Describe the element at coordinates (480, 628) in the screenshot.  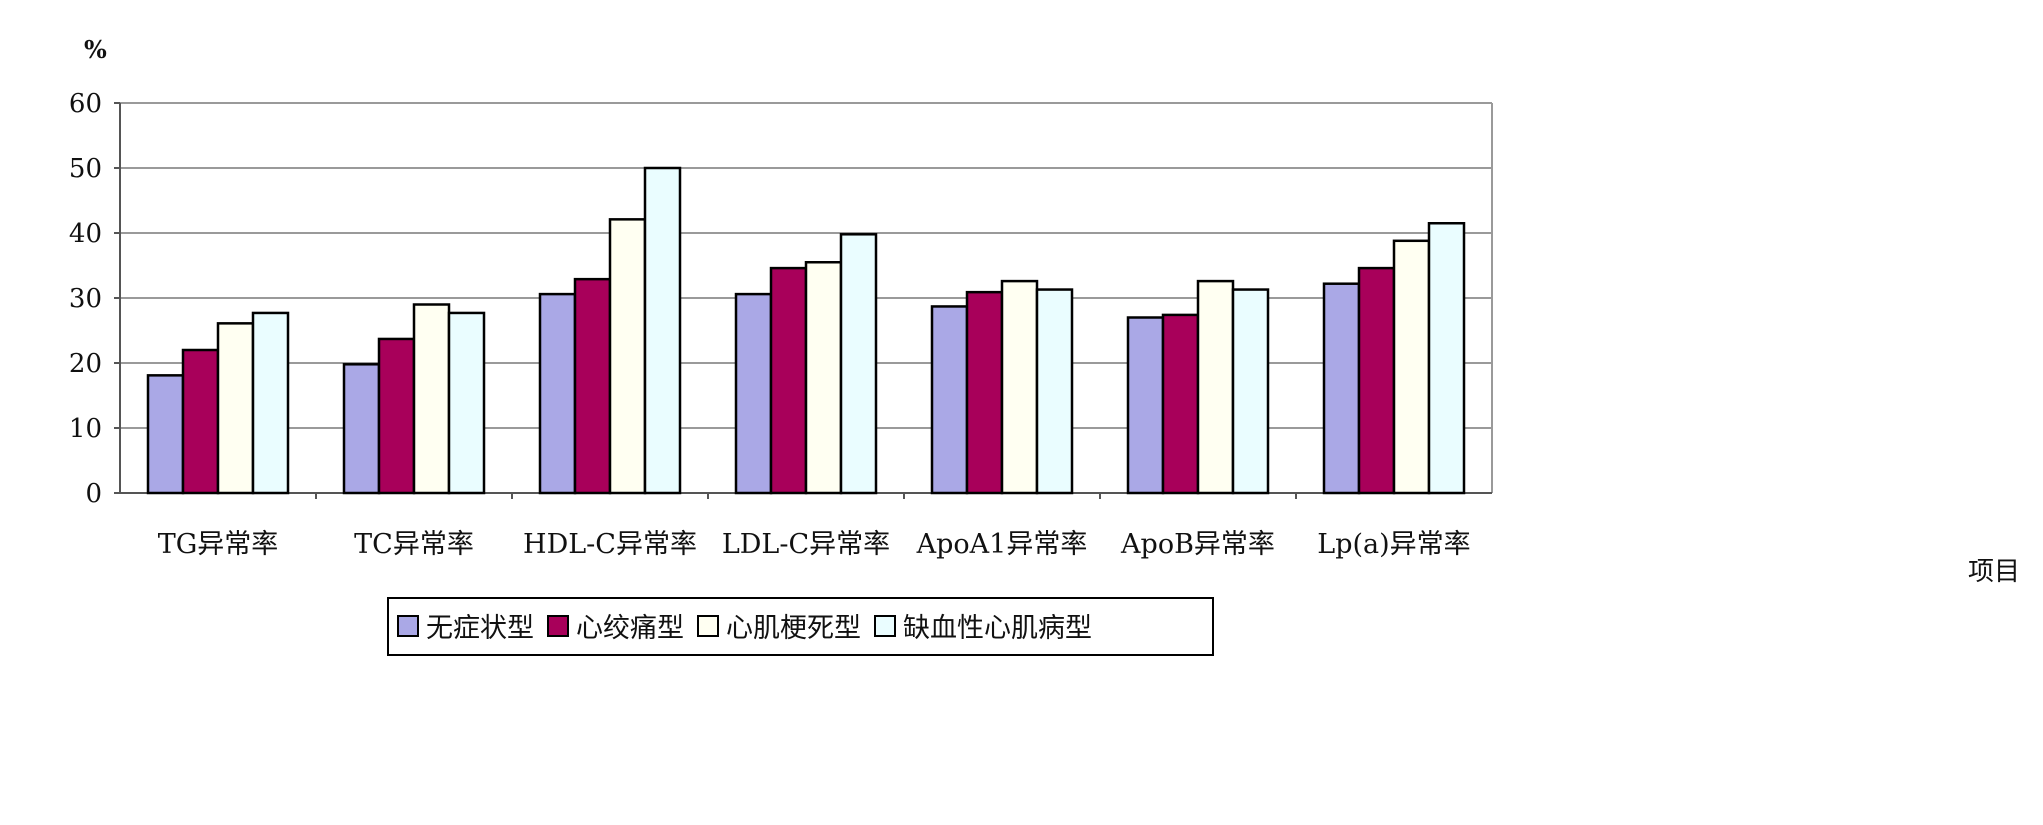
I see `legend-label: 无症状型` at that location.